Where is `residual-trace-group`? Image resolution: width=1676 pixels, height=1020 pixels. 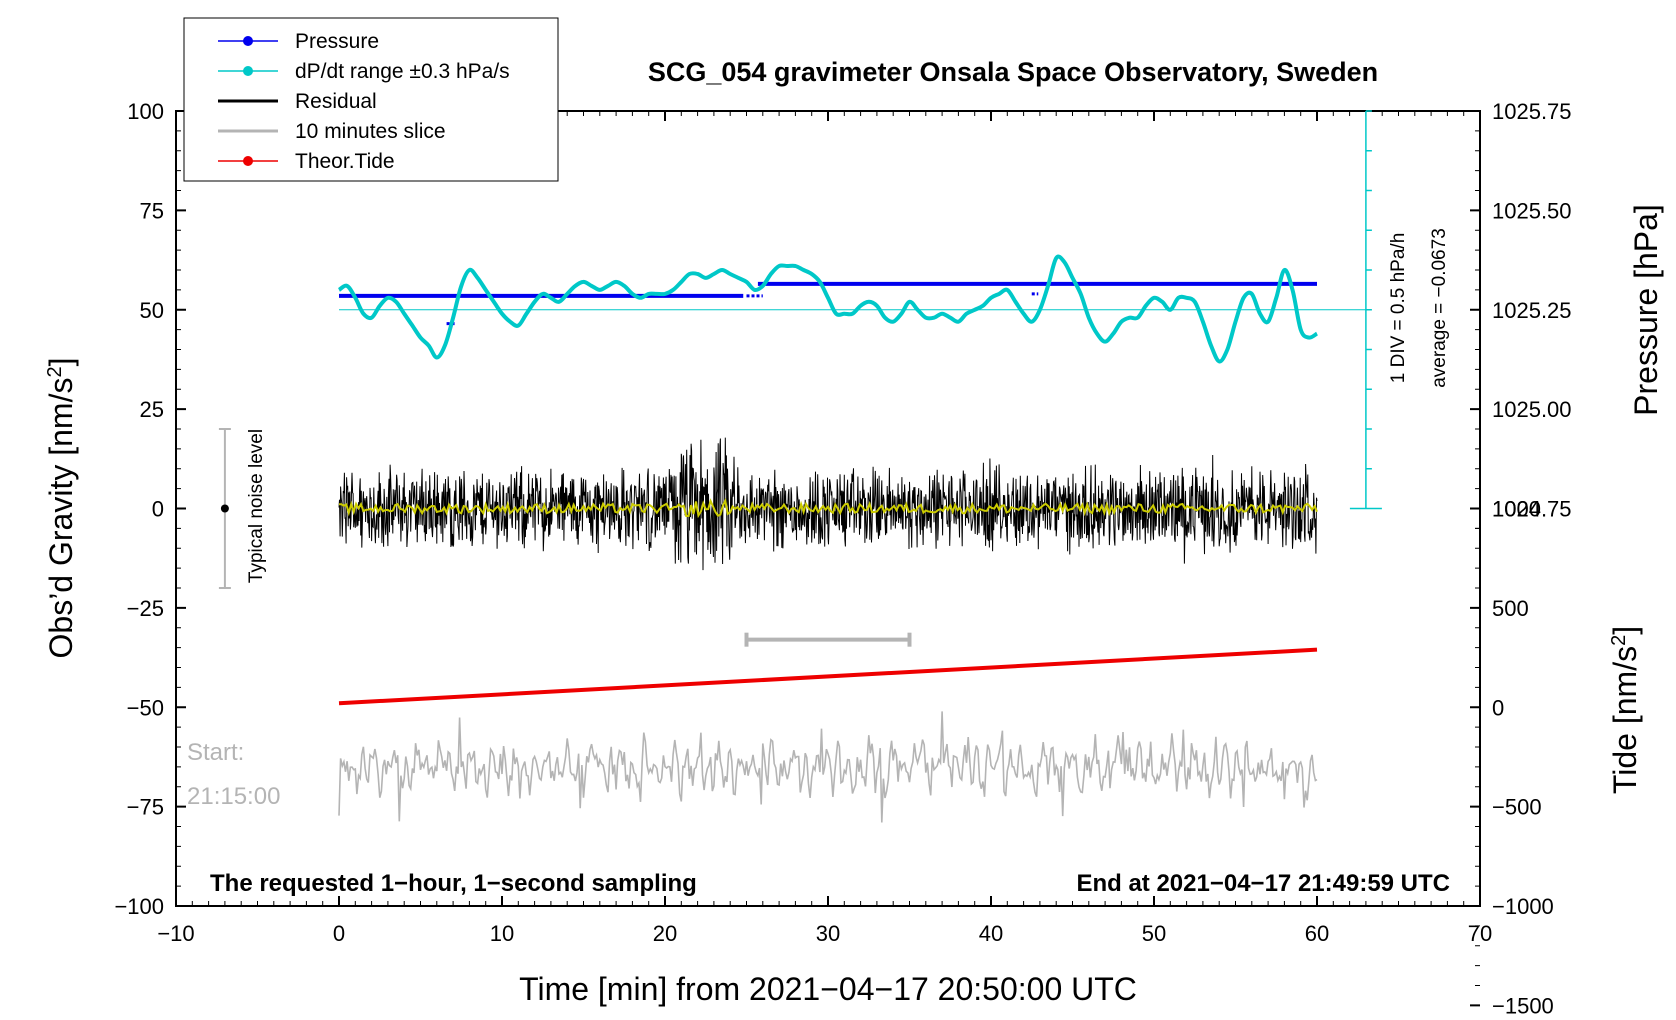
residual-trace-group is located at coordinates (828, 504).